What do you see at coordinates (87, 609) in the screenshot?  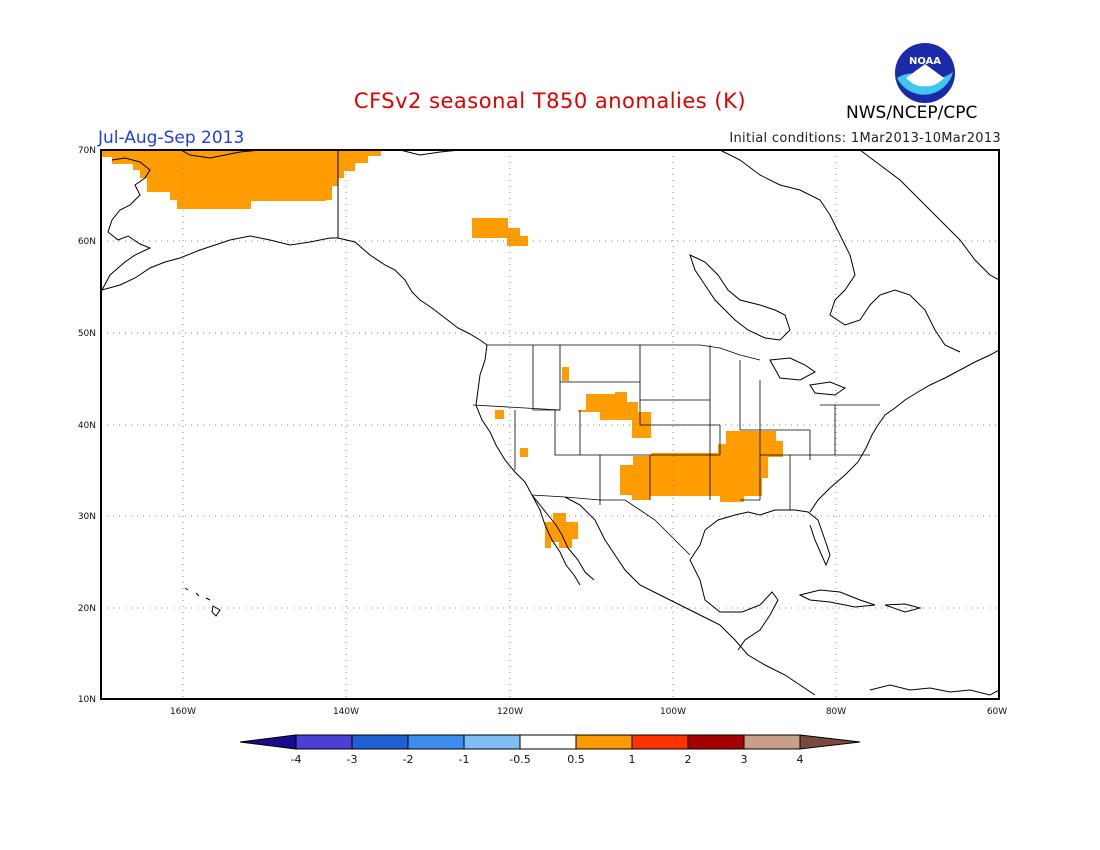 I see `lat-label: 20N` at bounding box center [87, 609].